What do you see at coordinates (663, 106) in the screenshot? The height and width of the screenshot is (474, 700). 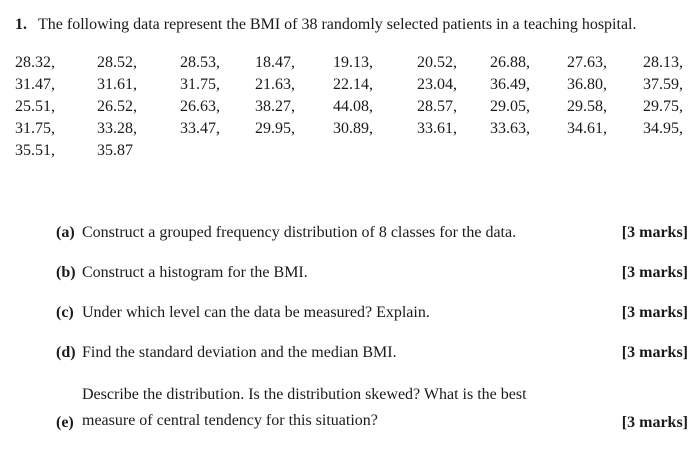 I see `bmi-value: 29.75,` at bounding box center [663, 106].